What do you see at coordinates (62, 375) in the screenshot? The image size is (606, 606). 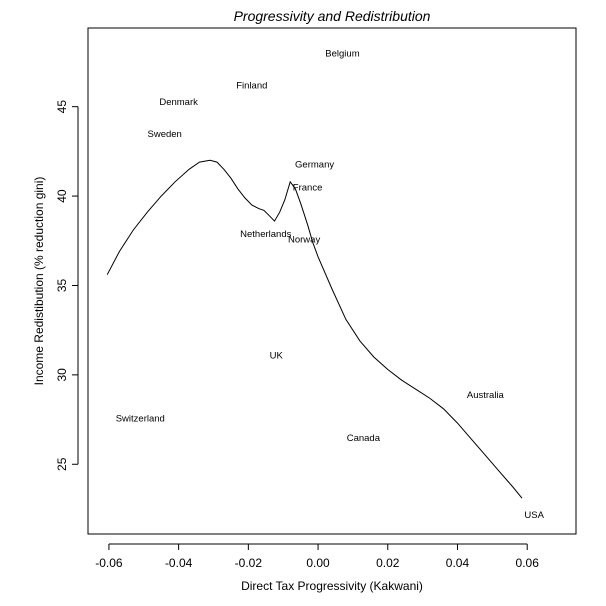 I see `y-tick-label: 30` at bounding box center [62, 375].